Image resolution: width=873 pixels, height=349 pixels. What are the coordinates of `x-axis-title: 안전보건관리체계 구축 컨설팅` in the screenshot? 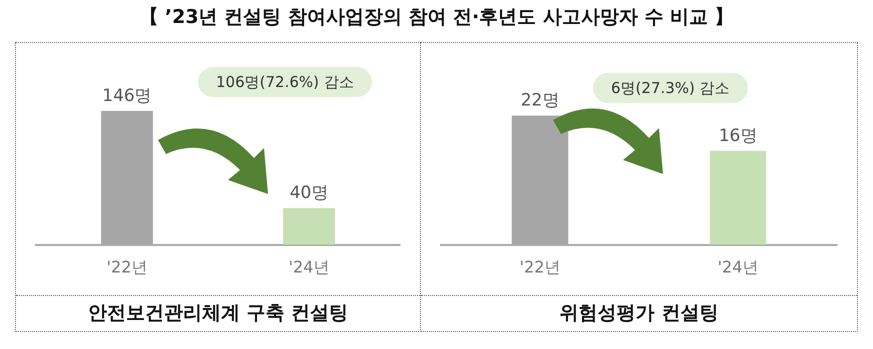 It's located at (218, 313).